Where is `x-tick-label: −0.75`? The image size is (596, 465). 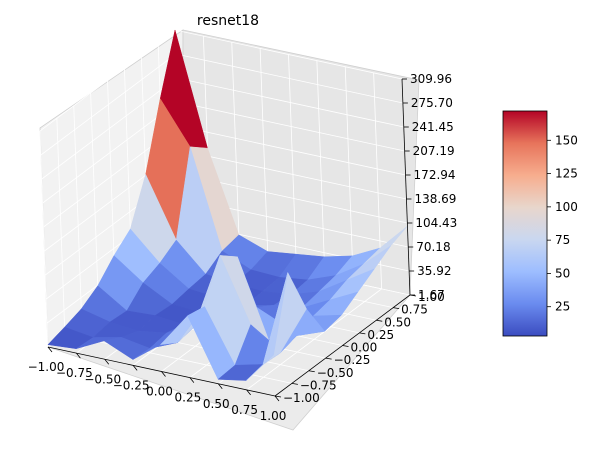 x-tick-label: −0.75 is located at coordinates (74, 373).